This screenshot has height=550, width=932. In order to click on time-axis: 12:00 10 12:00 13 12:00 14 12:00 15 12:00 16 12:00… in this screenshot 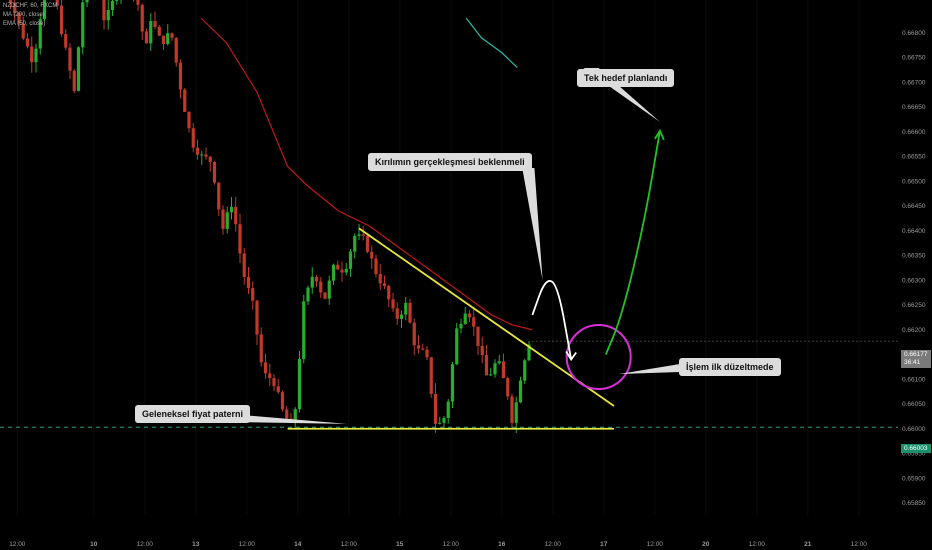, I will do `click(438, 544)`.